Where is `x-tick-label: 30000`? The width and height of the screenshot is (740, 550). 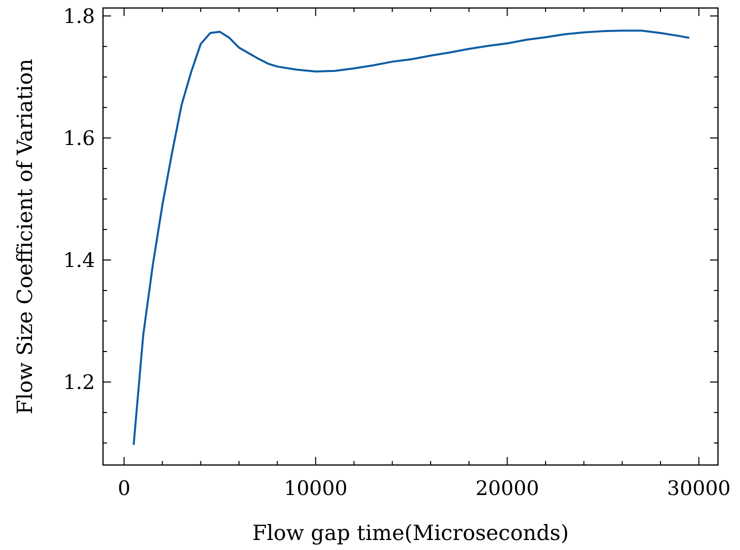 x-tick-label: 30000 is located at coordinates (699, 488).